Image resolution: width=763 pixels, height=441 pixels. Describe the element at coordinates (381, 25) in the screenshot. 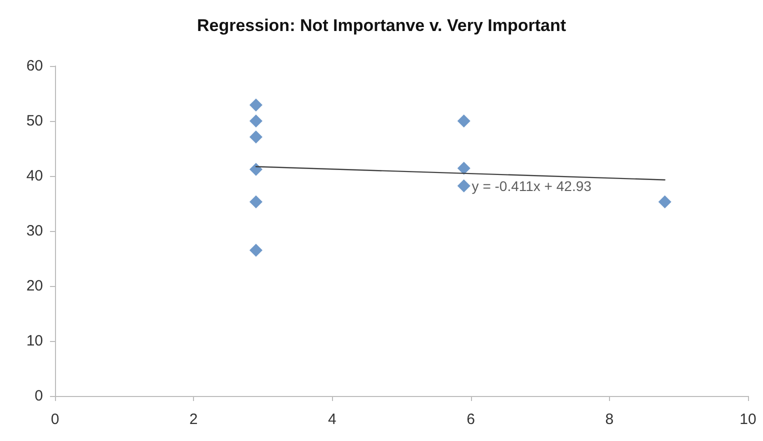

I see `chart-title: Regression: Not Importanve v. Very Important` at that location.